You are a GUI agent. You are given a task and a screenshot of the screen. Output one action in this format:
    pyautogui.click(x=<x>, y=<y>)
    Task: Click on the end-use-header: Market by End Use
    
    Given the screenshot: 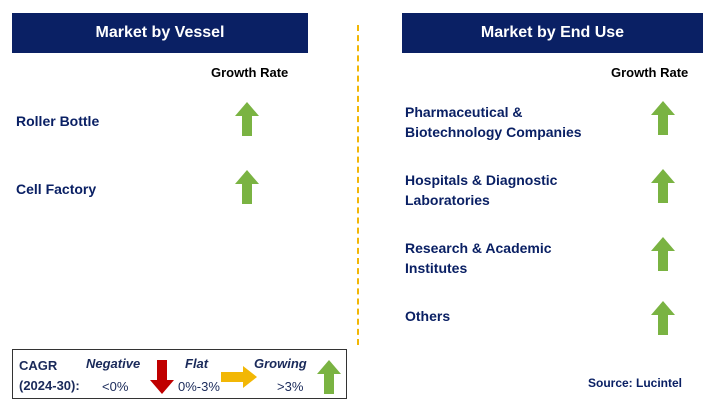 What is the action you would take?
    pyautogui.click(x=552, y=33)
    